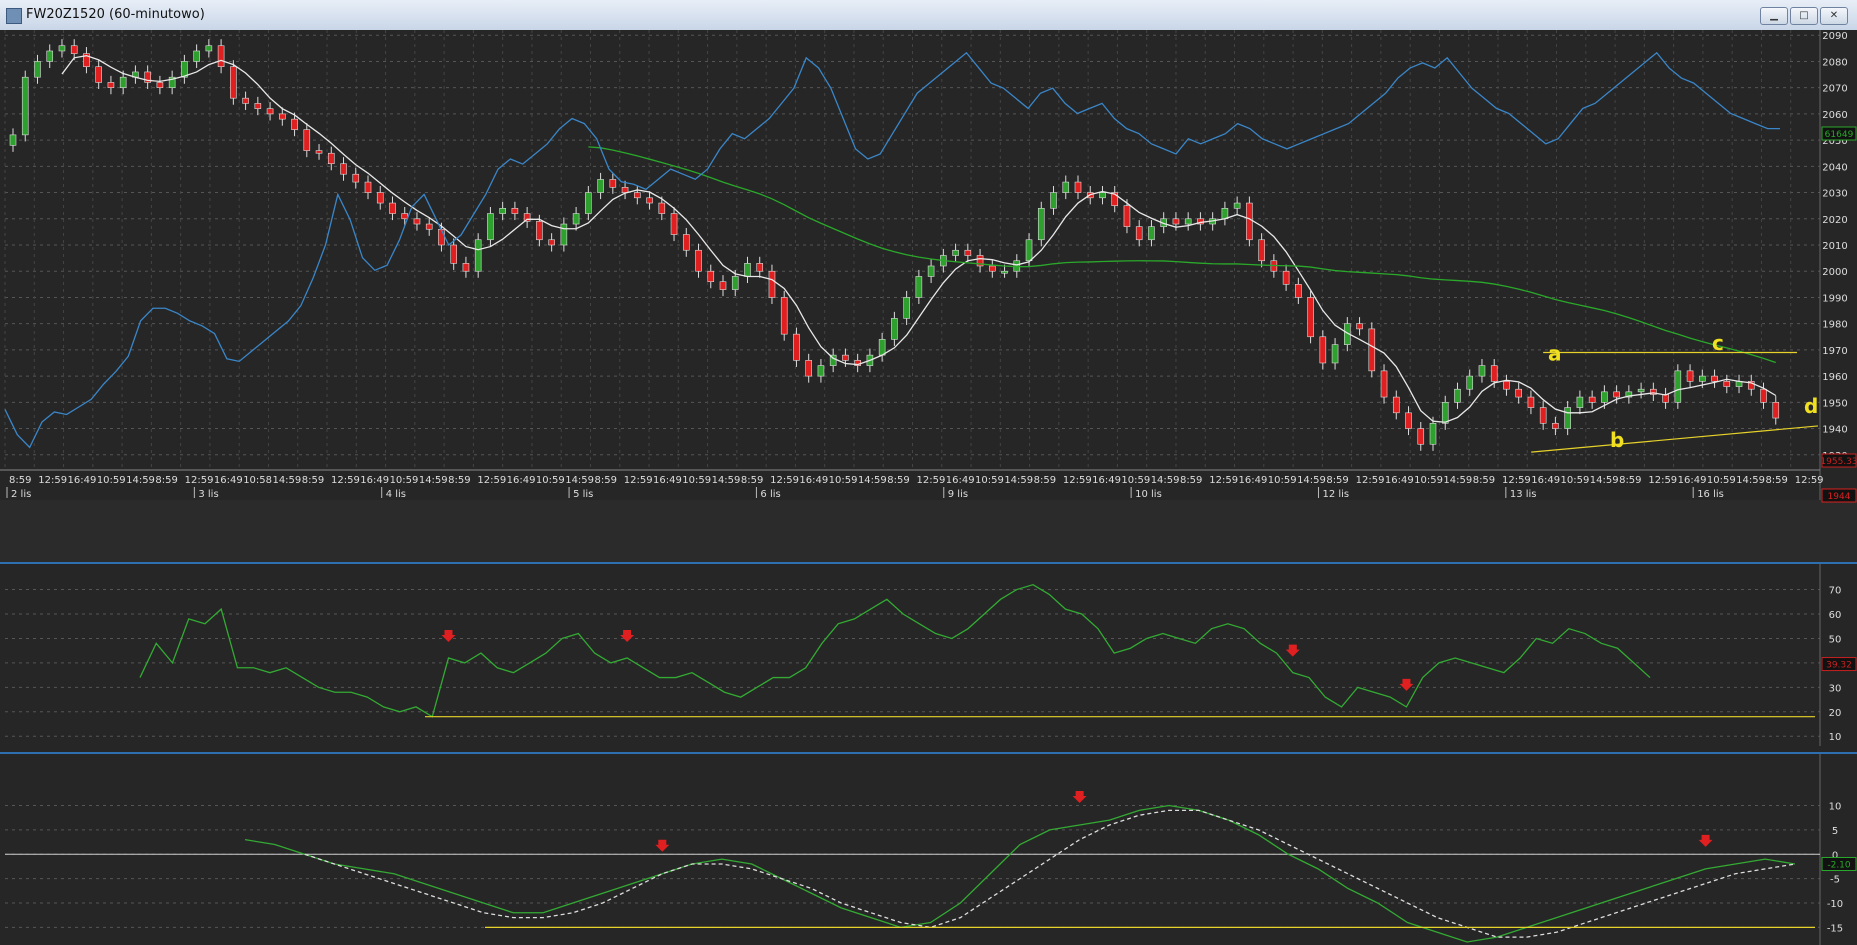 The height and width of the screenshot is (945, 1857). Describe the element at coordinates (1182, 255) in the screenshot. I see `moving-average-slow` at that location.